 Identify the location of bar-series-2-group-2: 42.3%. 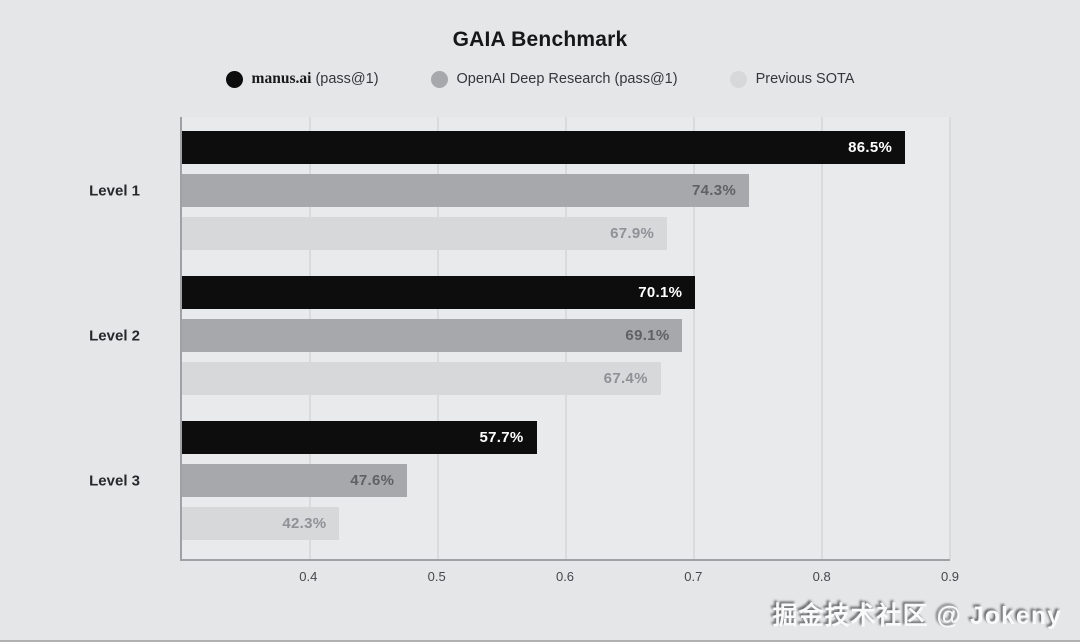
(261, 523).